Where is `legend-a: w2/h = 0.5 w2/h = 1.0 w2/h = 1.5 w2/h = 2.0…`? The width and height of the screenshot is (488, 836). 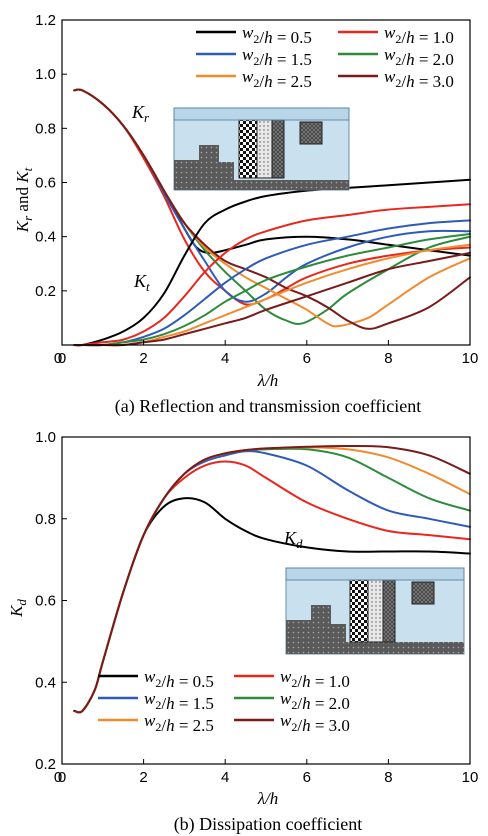 legend-a: w2/h = 0.5 w2/h = 1.0 w2/h = 1.5 w2/h = 2.0… is located at coordinates (325, 57).